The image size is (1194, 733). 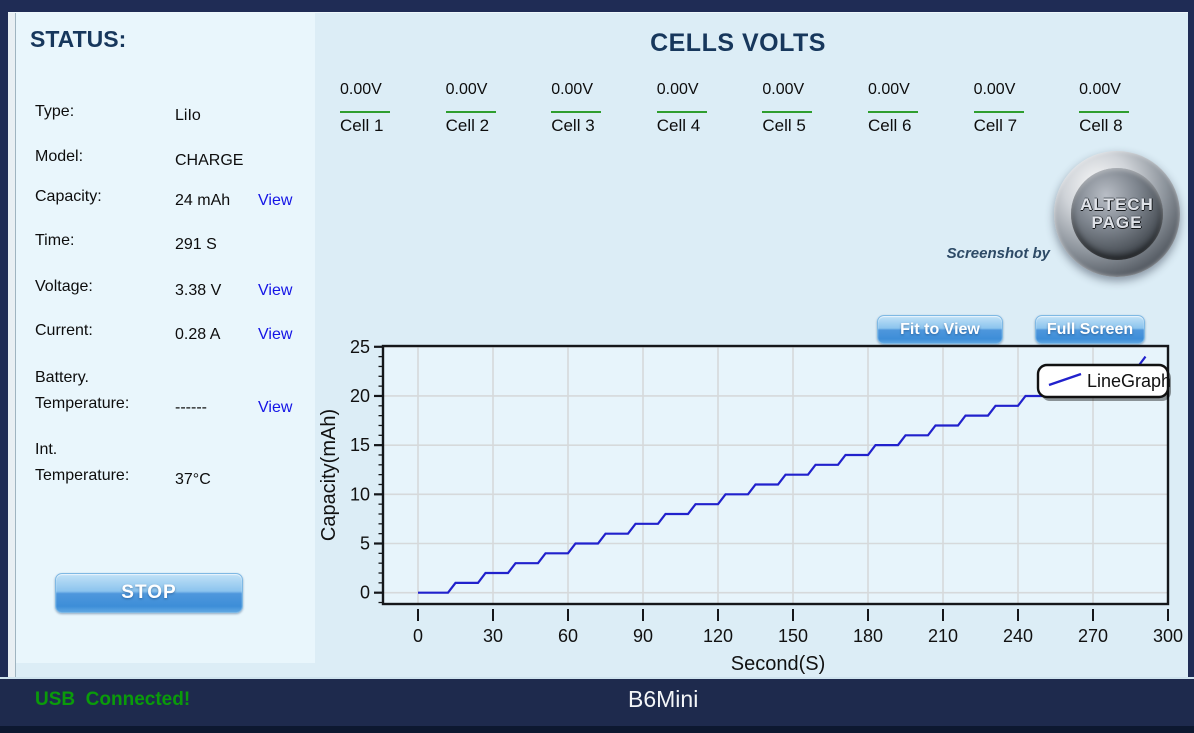 What do you see at coordinates (943, 636) in the screenshot?
I see `x-tick-label: 210` at bounding box center [943, 636].